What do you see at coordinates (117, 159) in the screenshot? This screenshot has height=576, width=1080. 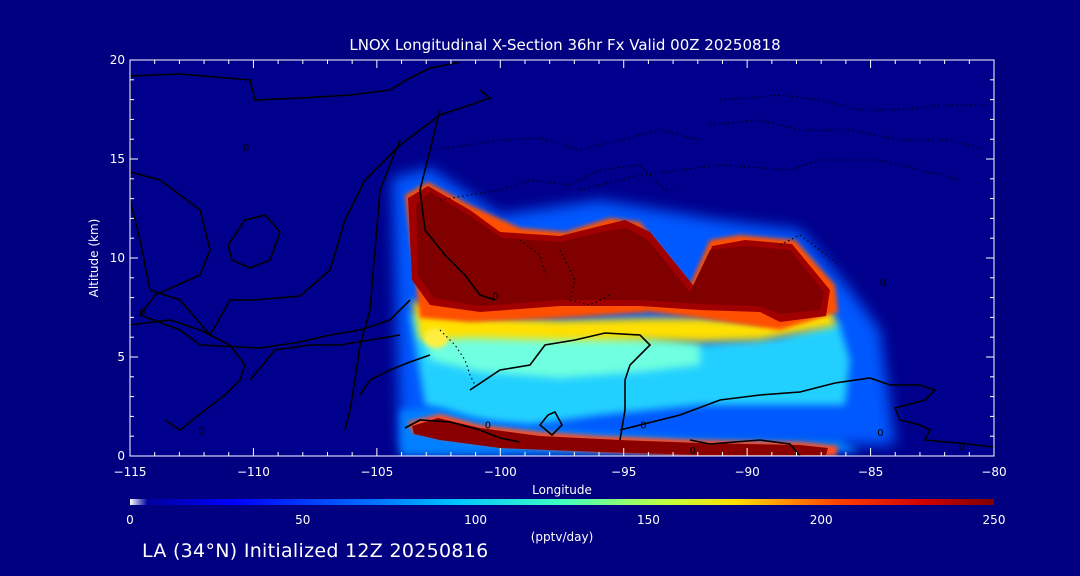 I see `y-tick-label: 15` at bounding box center [117, 159].